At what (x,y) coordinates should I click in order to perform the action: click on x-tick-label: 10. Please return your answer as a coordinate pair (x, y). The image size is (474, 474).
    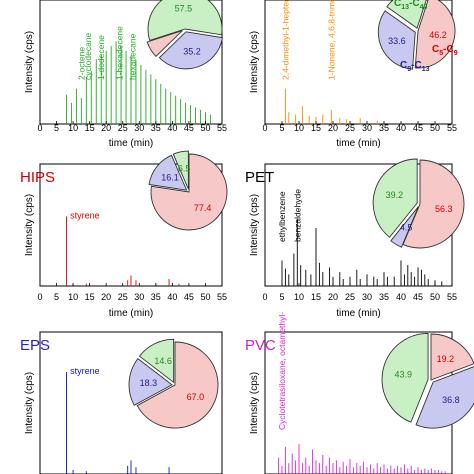
    Looking at the image, I should click on (73, 128).